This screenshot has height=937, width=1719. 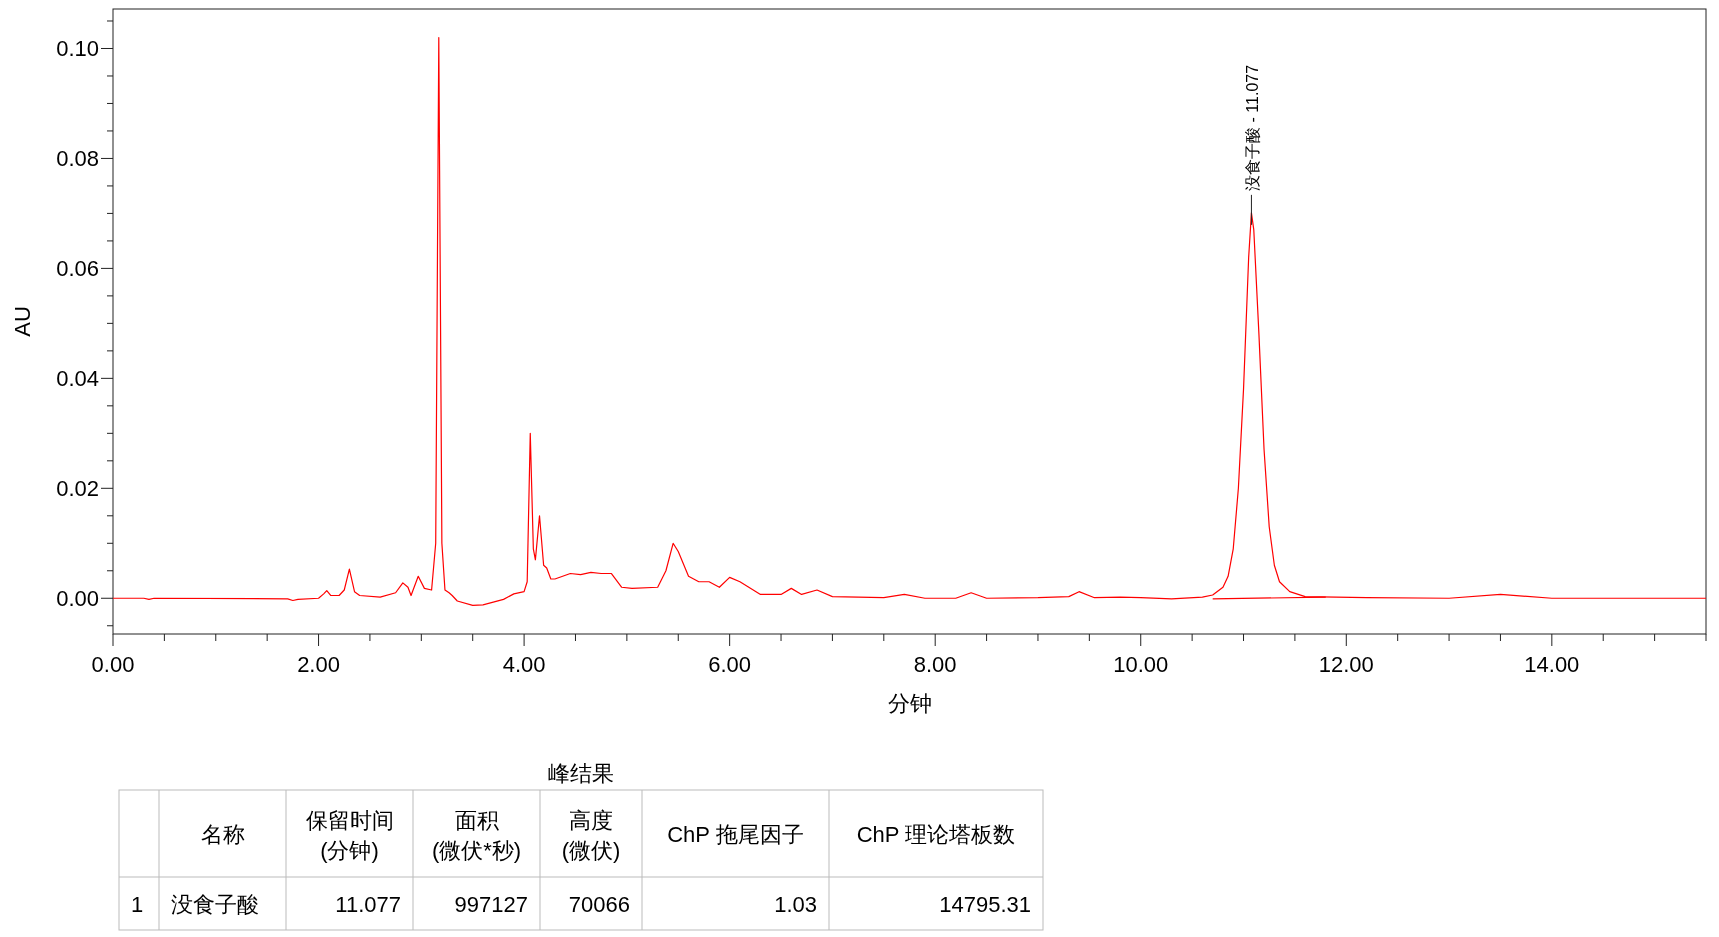 What do you see at coordinates (318, 664) in the screenshot?
I see `x-tick-label: 2.00` at bounding box center [318, 664].